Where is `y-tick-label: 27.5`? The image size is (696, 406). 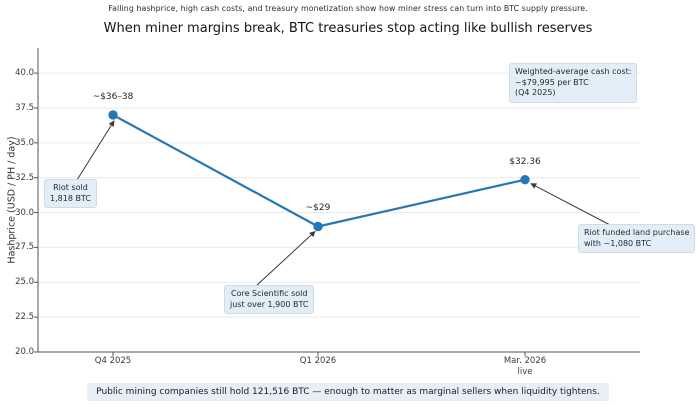 y-tick-label: 27.5 is located at coordinates (24, 247).